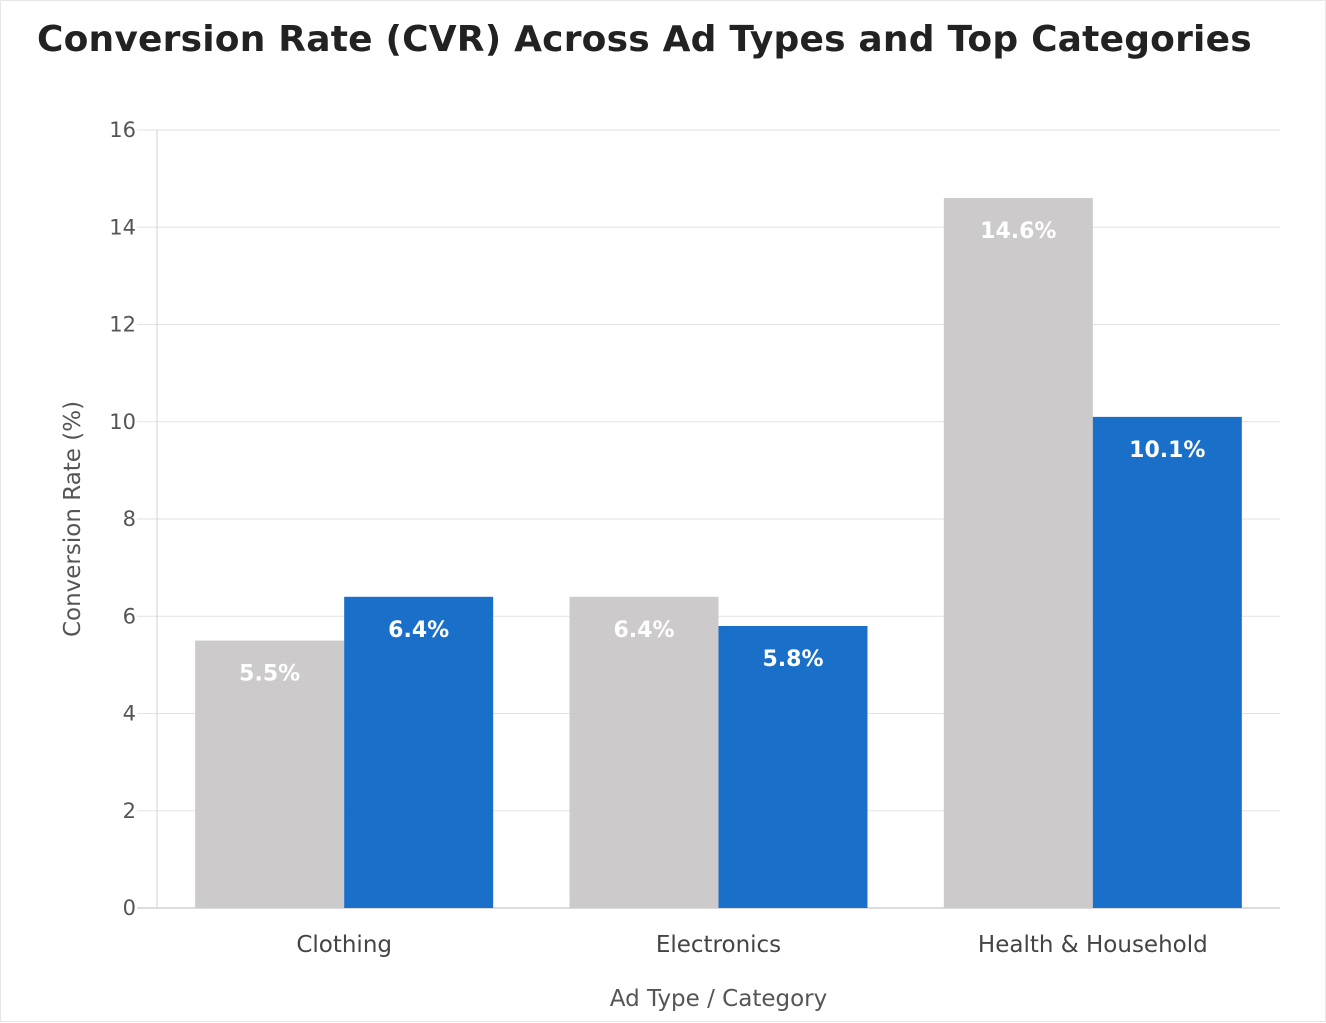 The image size is (1326, 1023). Describe the element at coordinates (1093, 945) in the screenshot. I see `x-tick-label: Health & Household` at that location.